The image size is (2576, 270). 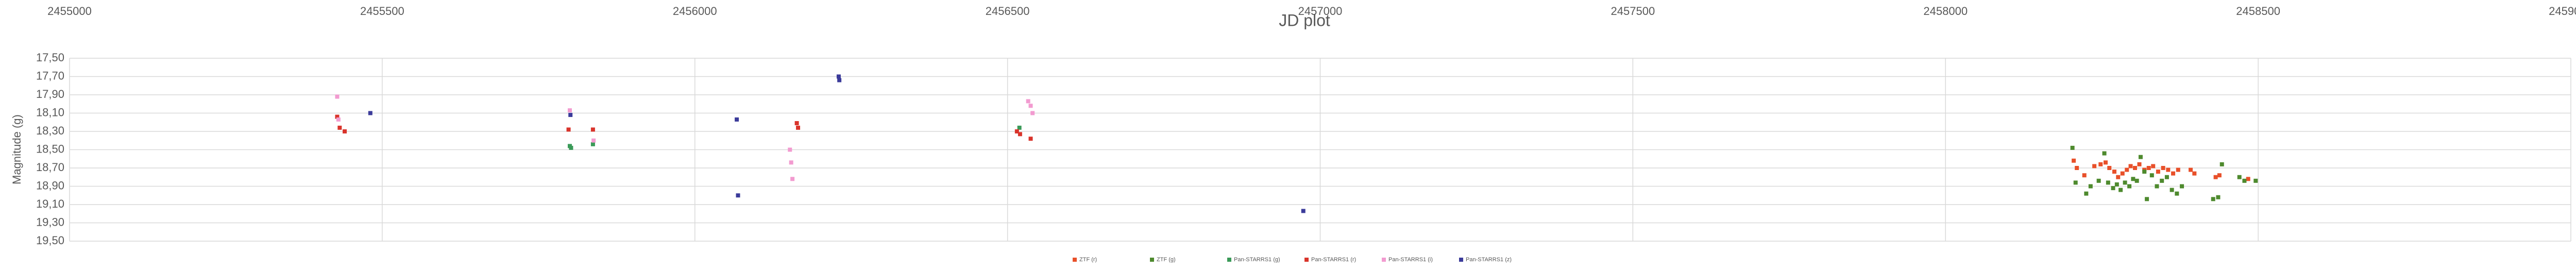 What do you see at coordinates (1320, 11) in the screenshot?
I see `x-tick-label: 2457000` at bounding box center [1320, 11].